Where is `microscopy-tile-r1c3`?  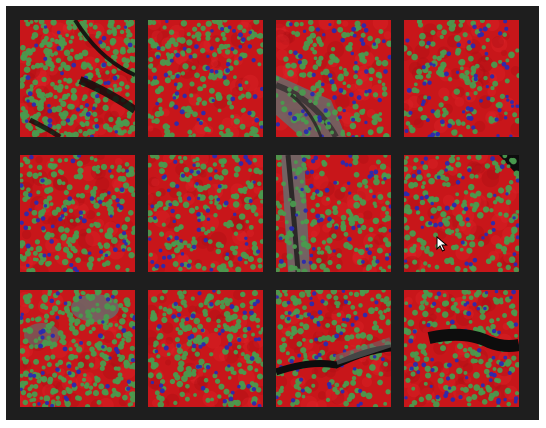
microscopy-tile-r1c3 is located at coordinates (333, 78).